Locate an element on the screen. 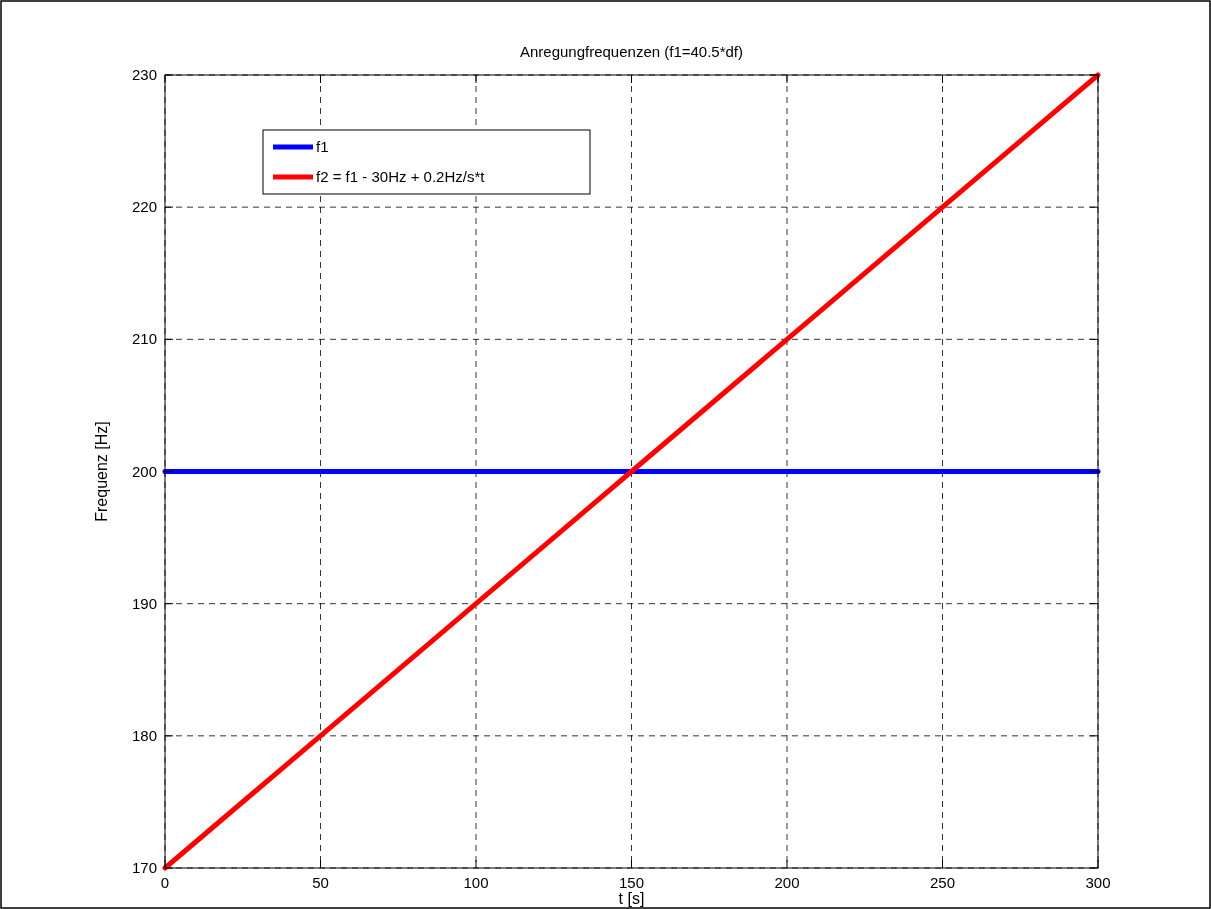  x-tick-label: 50 is located at coordinates (320, 882).